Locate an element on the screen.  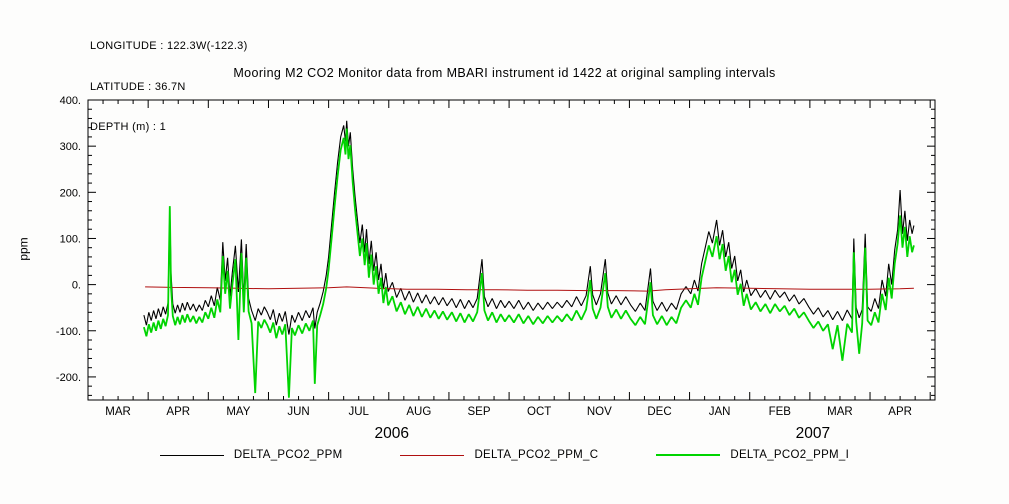
month-label: AUG is located at coordinates (418, 412).